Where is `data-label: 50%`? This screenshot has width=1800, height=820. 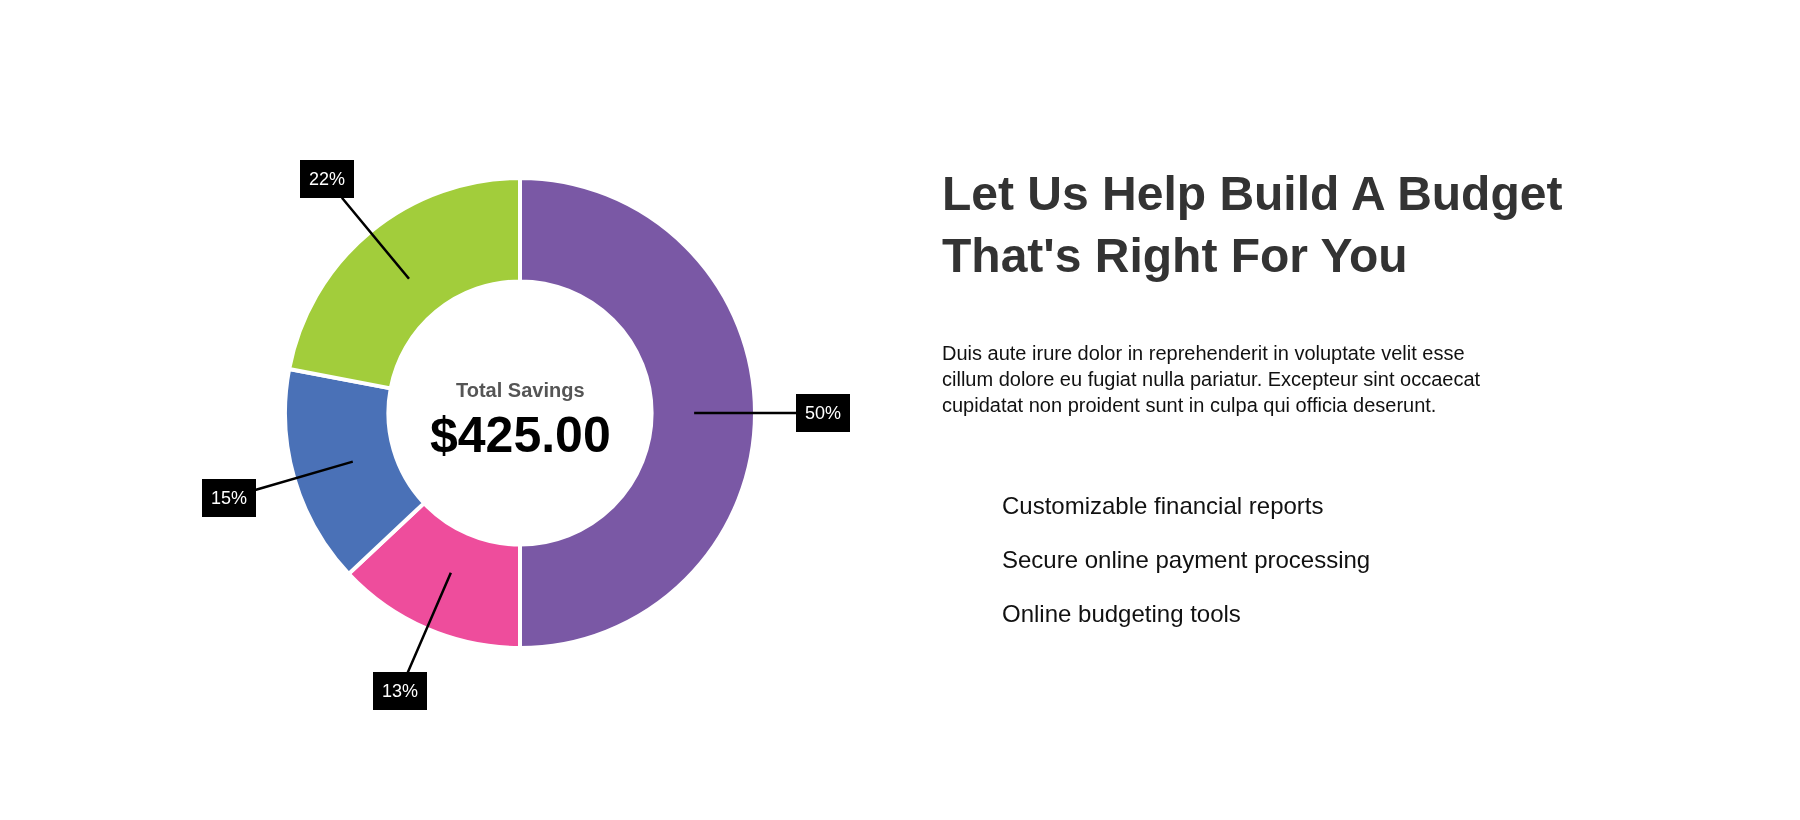
data-label: 50% is located at coordinates (823, 413).